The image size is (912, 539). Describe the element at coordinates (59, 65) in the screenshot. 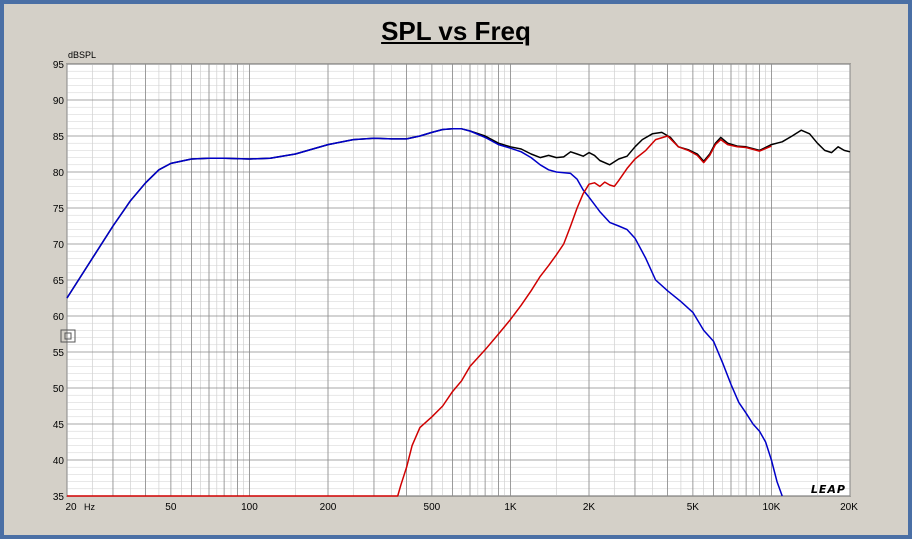

I see `y-tick-label: 95` at that location.